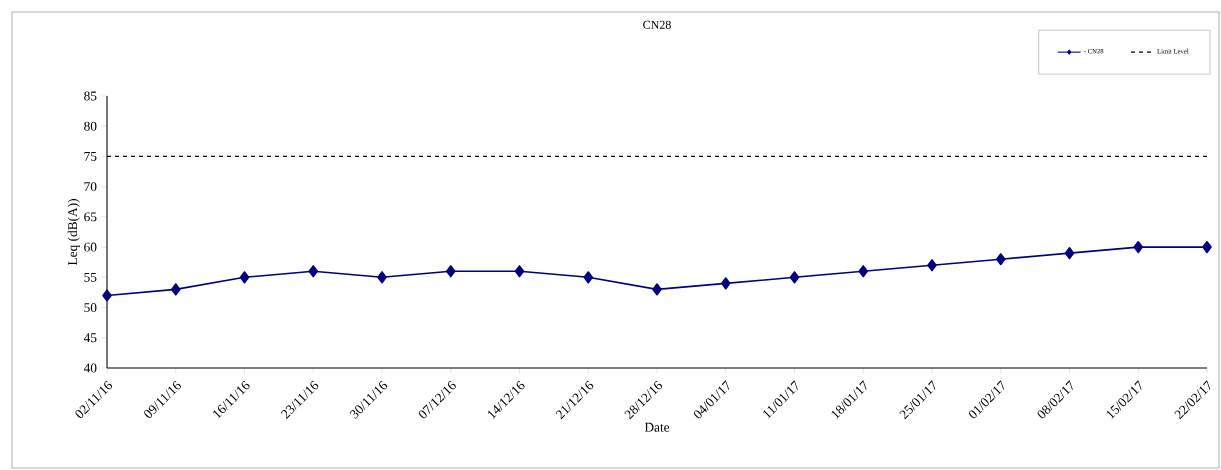 This screenshot has width=1221, height=470. Describe the element at coordinates (90, 368) in the screenshot. I see `y-tick-label: 40` at that location.